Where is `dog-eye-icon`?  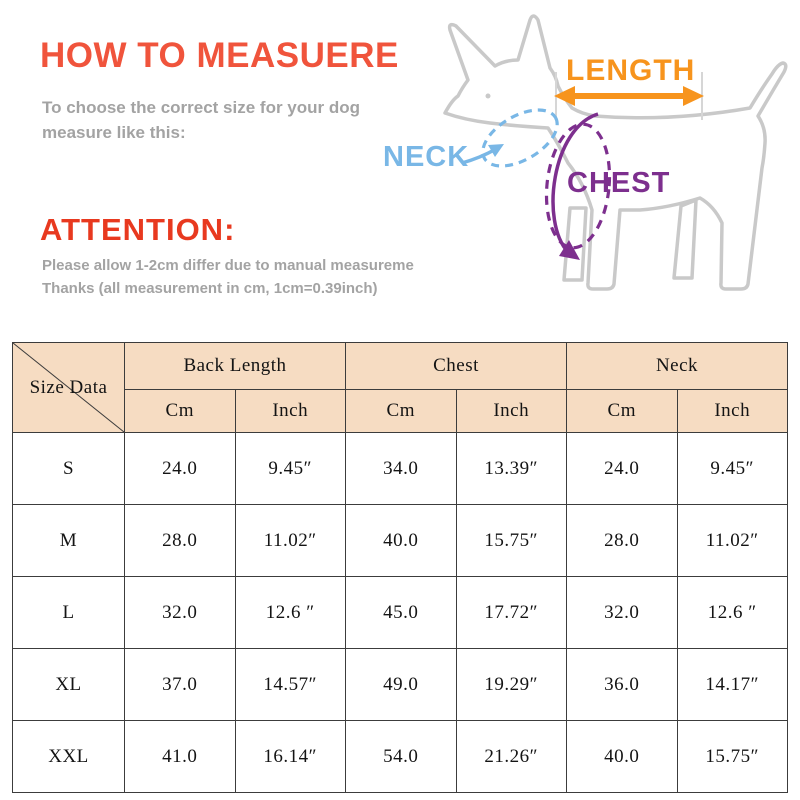 dog-eye-icon is located at coordinates (488, 96).